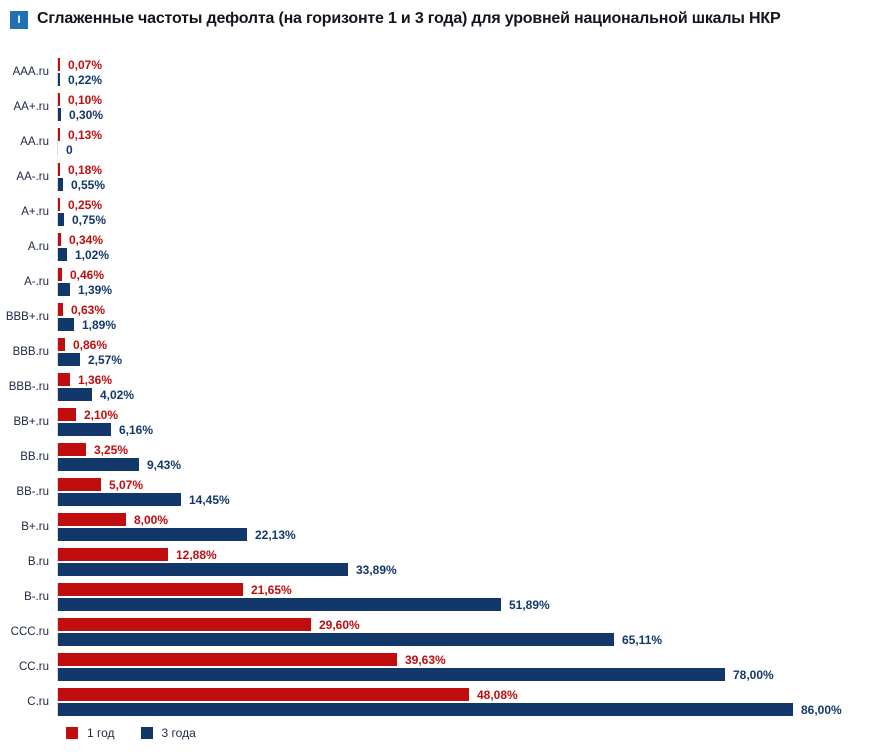 The image size is (890, 756). I want to click on category-label: A-.ru, so click(36, 282).